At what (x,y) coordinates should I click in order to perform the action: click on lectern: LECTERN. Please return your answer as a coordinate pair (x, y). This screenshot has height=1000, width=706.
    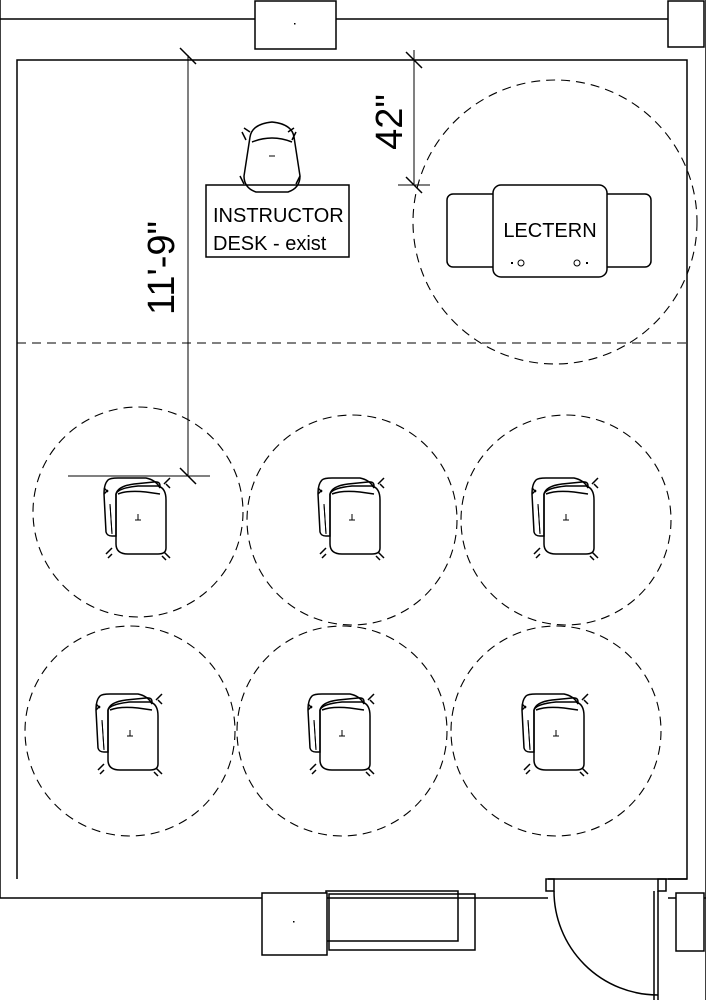
    Looking at the image, I should click on (555, 222).